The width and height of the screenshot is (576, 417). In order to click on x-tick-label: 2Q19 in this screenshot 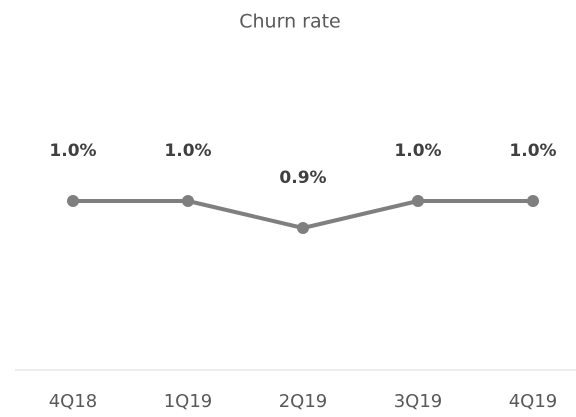, I will do `click(303, 401)`.